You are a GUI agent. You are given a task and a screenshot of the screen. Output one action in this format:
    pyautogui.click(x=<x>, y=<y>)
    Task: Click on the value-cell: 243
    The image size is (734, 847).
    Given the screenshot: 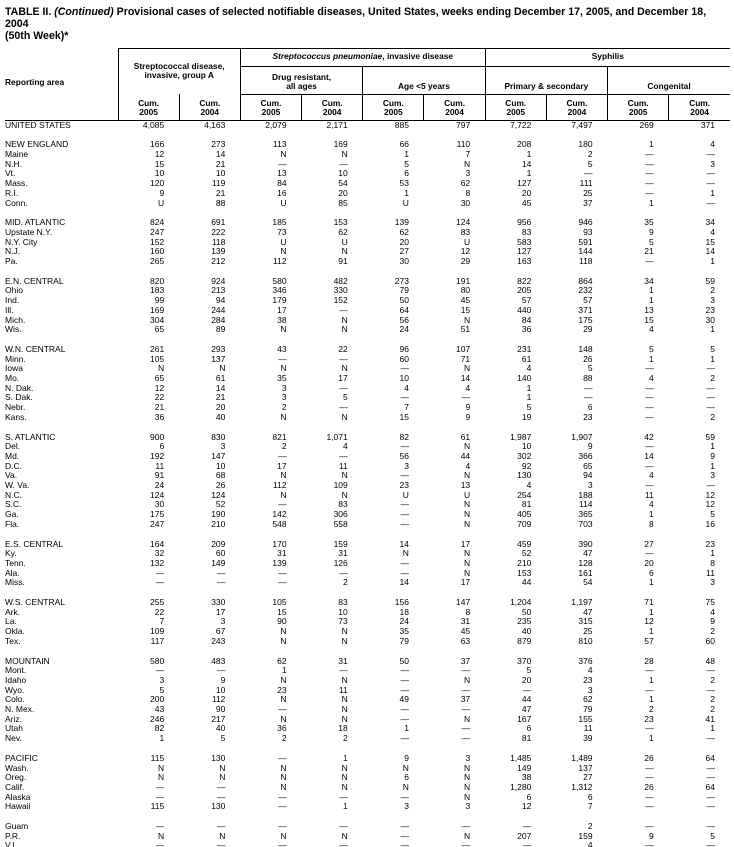 What is the action you would take?
    pyautogui.click(x=218, y=640)
    